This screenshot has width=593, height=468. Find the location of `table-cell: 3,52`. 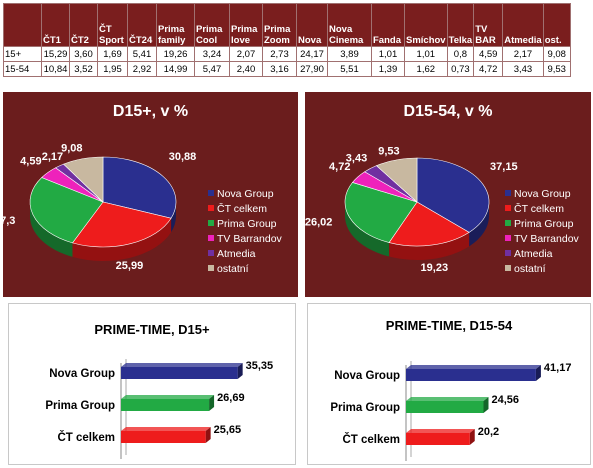

table-cell: 3,52 is located at coordinates (83, 69).